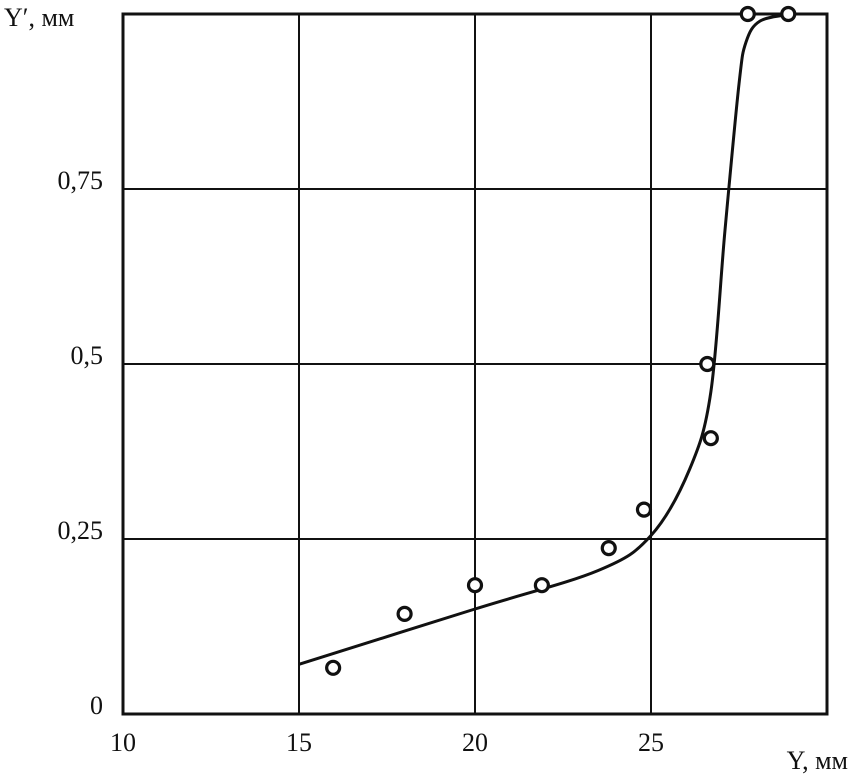 The image size is (856, 778). What do you see at coordinates (81, 530) in the screenshot?
I see `y-tick-label: 0,25` at bounding box center [81, 530].